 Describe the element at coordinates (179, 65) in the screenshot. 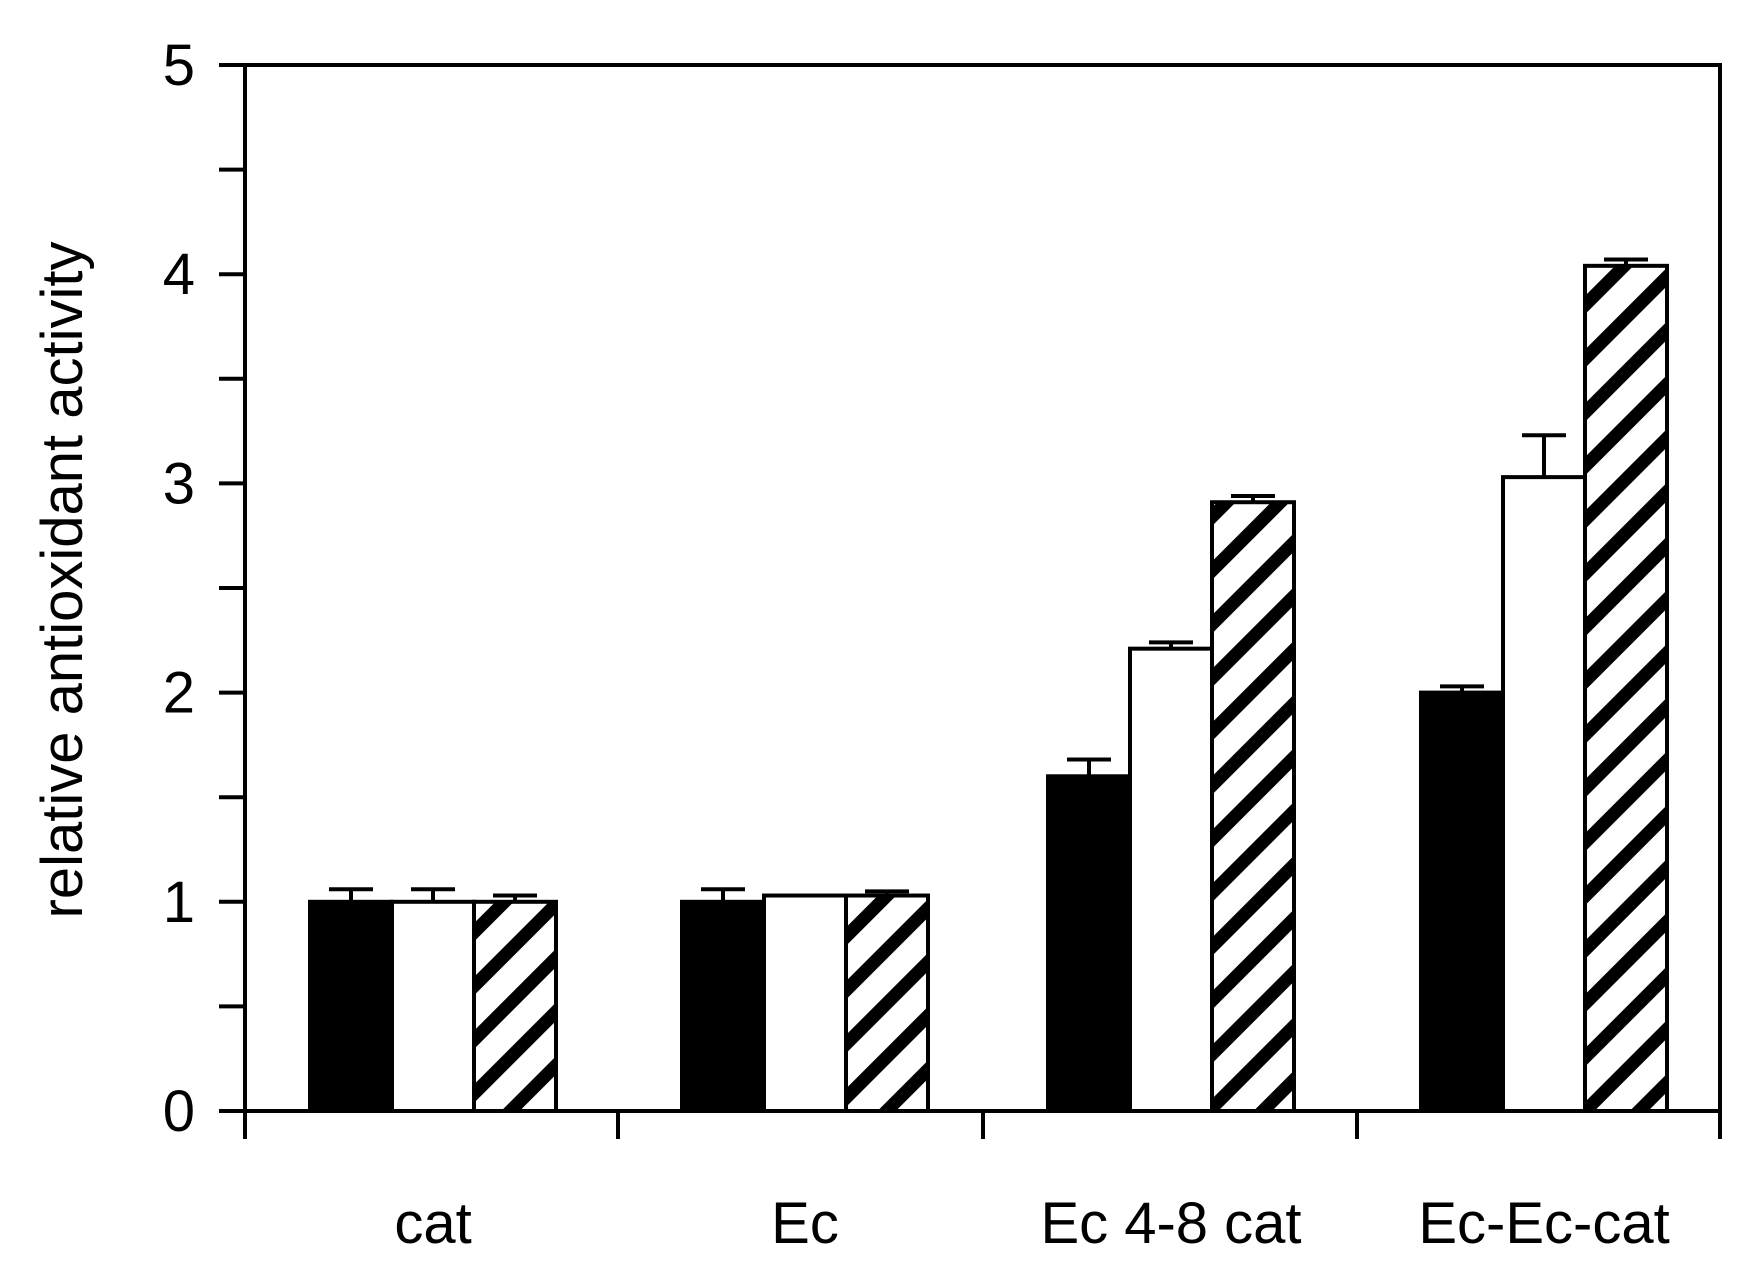

I see `y-tick-label: 5` at that location.